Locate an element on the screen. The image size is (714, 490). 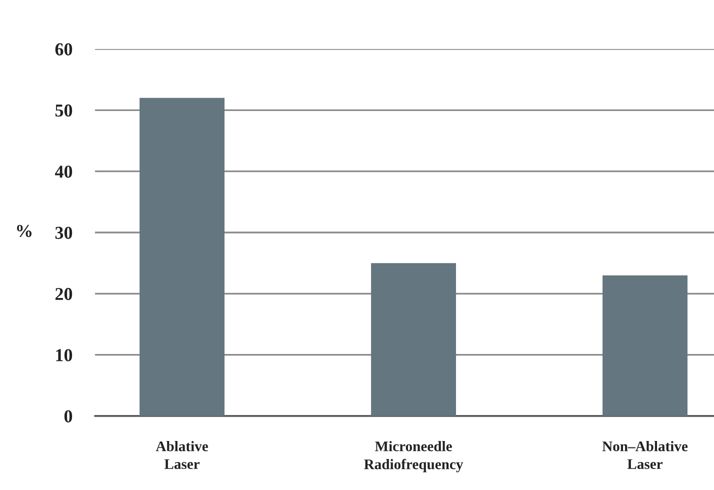
y-tick-label: 20 is located at coordinates (63, 294).